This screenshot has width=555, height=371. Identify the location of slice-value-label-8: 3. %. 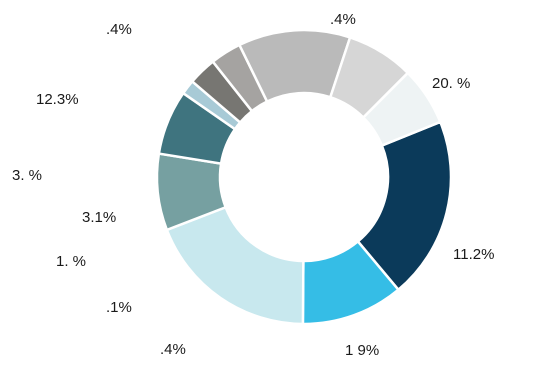
(27, 175).